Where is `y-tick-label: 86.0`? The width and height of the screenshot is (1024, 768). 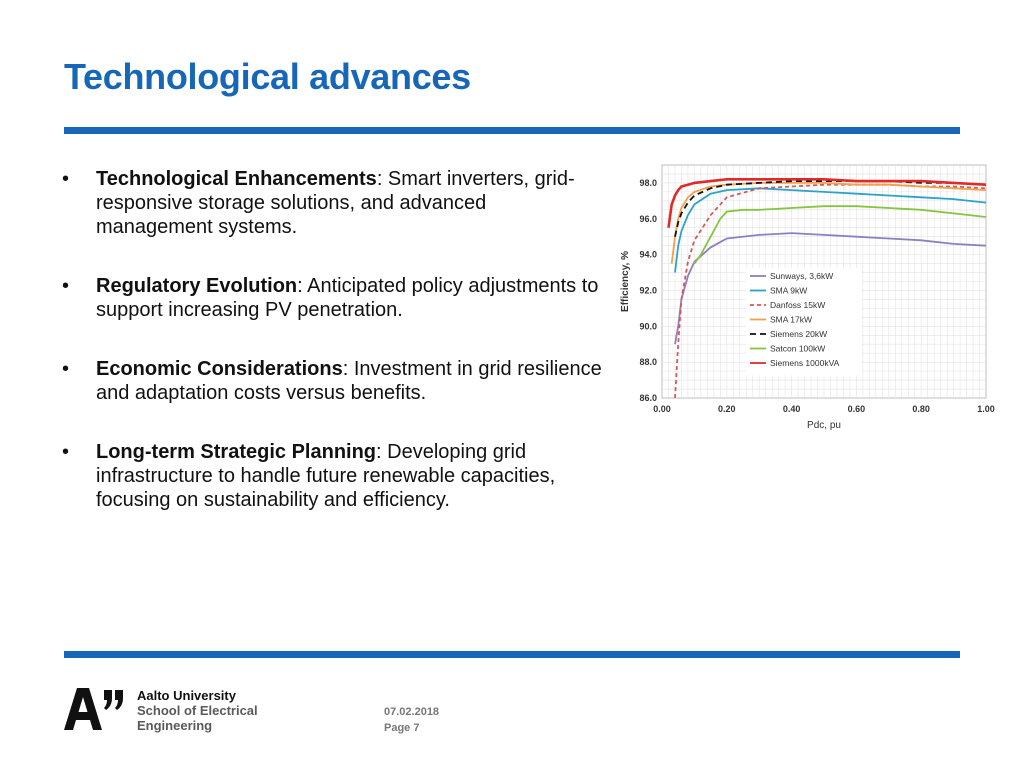 y-tick-label: 86.0 is located at coordinates (648, 398).